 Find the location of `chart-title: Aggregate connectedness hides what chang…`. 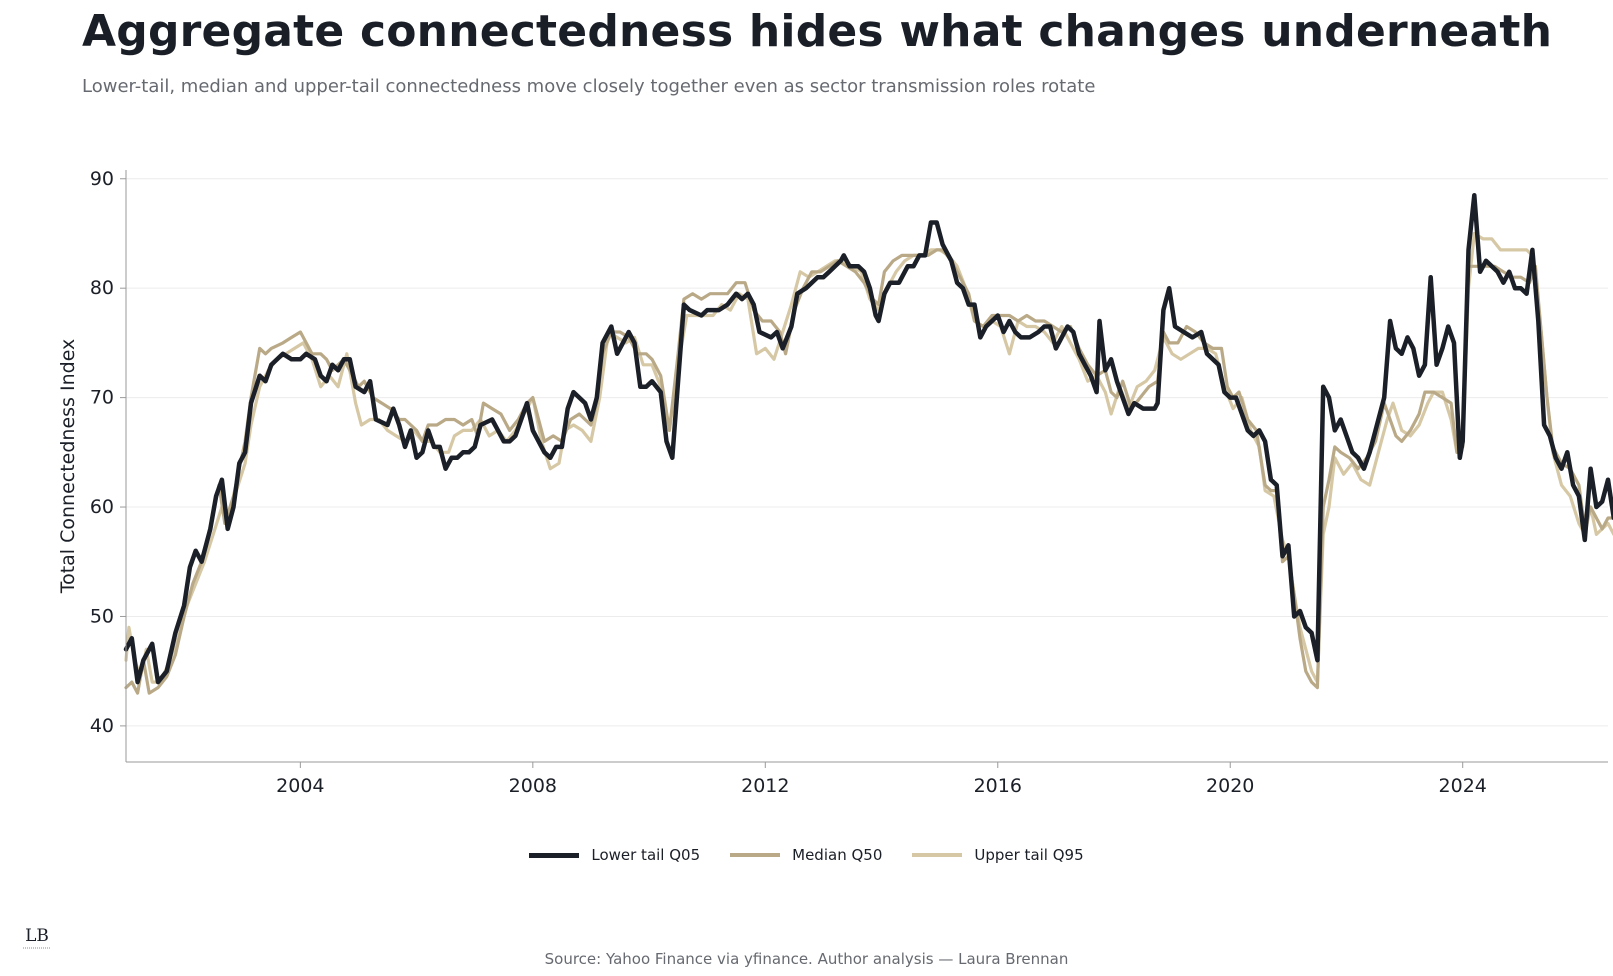

chart-title: Aggregate connectedness hides what chang… is located at coordinates (817, 31).